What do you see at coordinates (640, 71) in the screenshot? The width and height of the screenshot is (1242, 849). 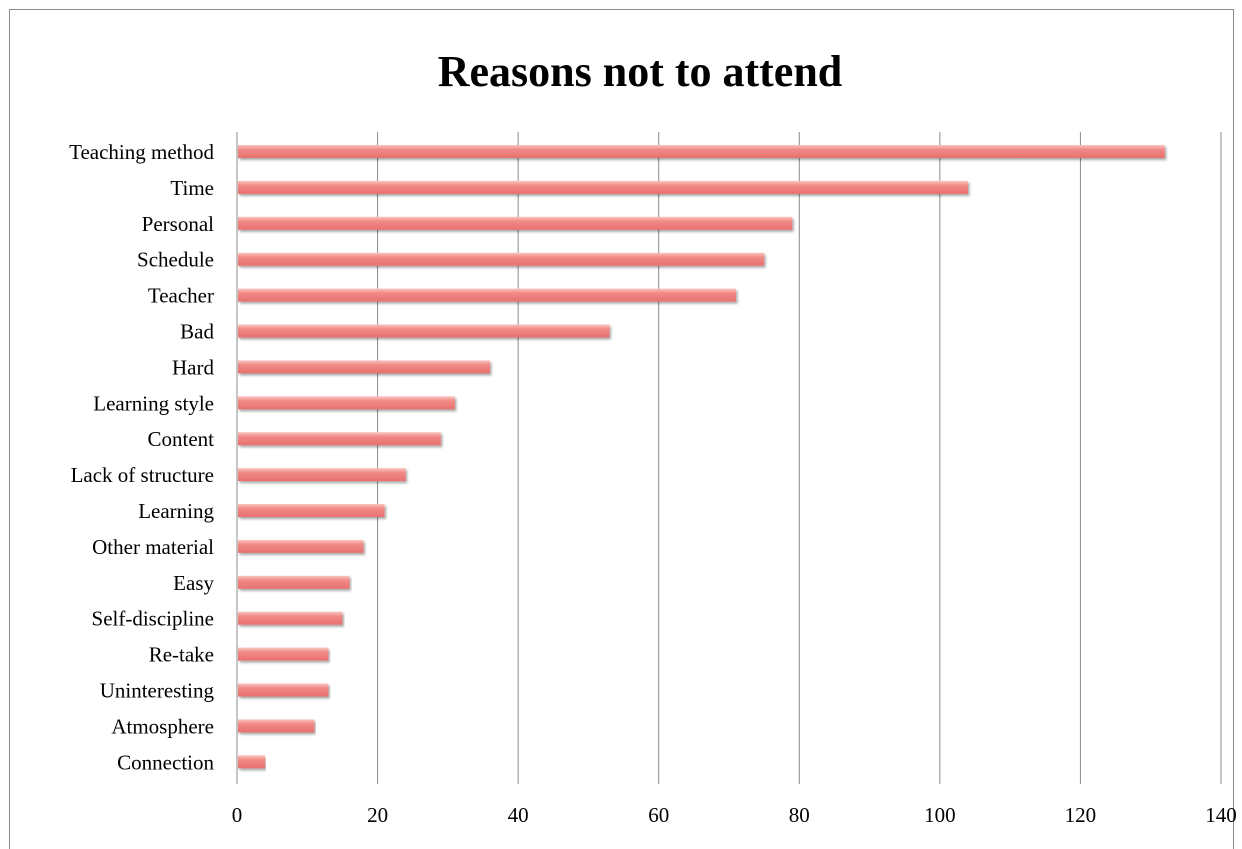 I see `chart-title: Reasons not to attend` at bounding box center [640, 71].